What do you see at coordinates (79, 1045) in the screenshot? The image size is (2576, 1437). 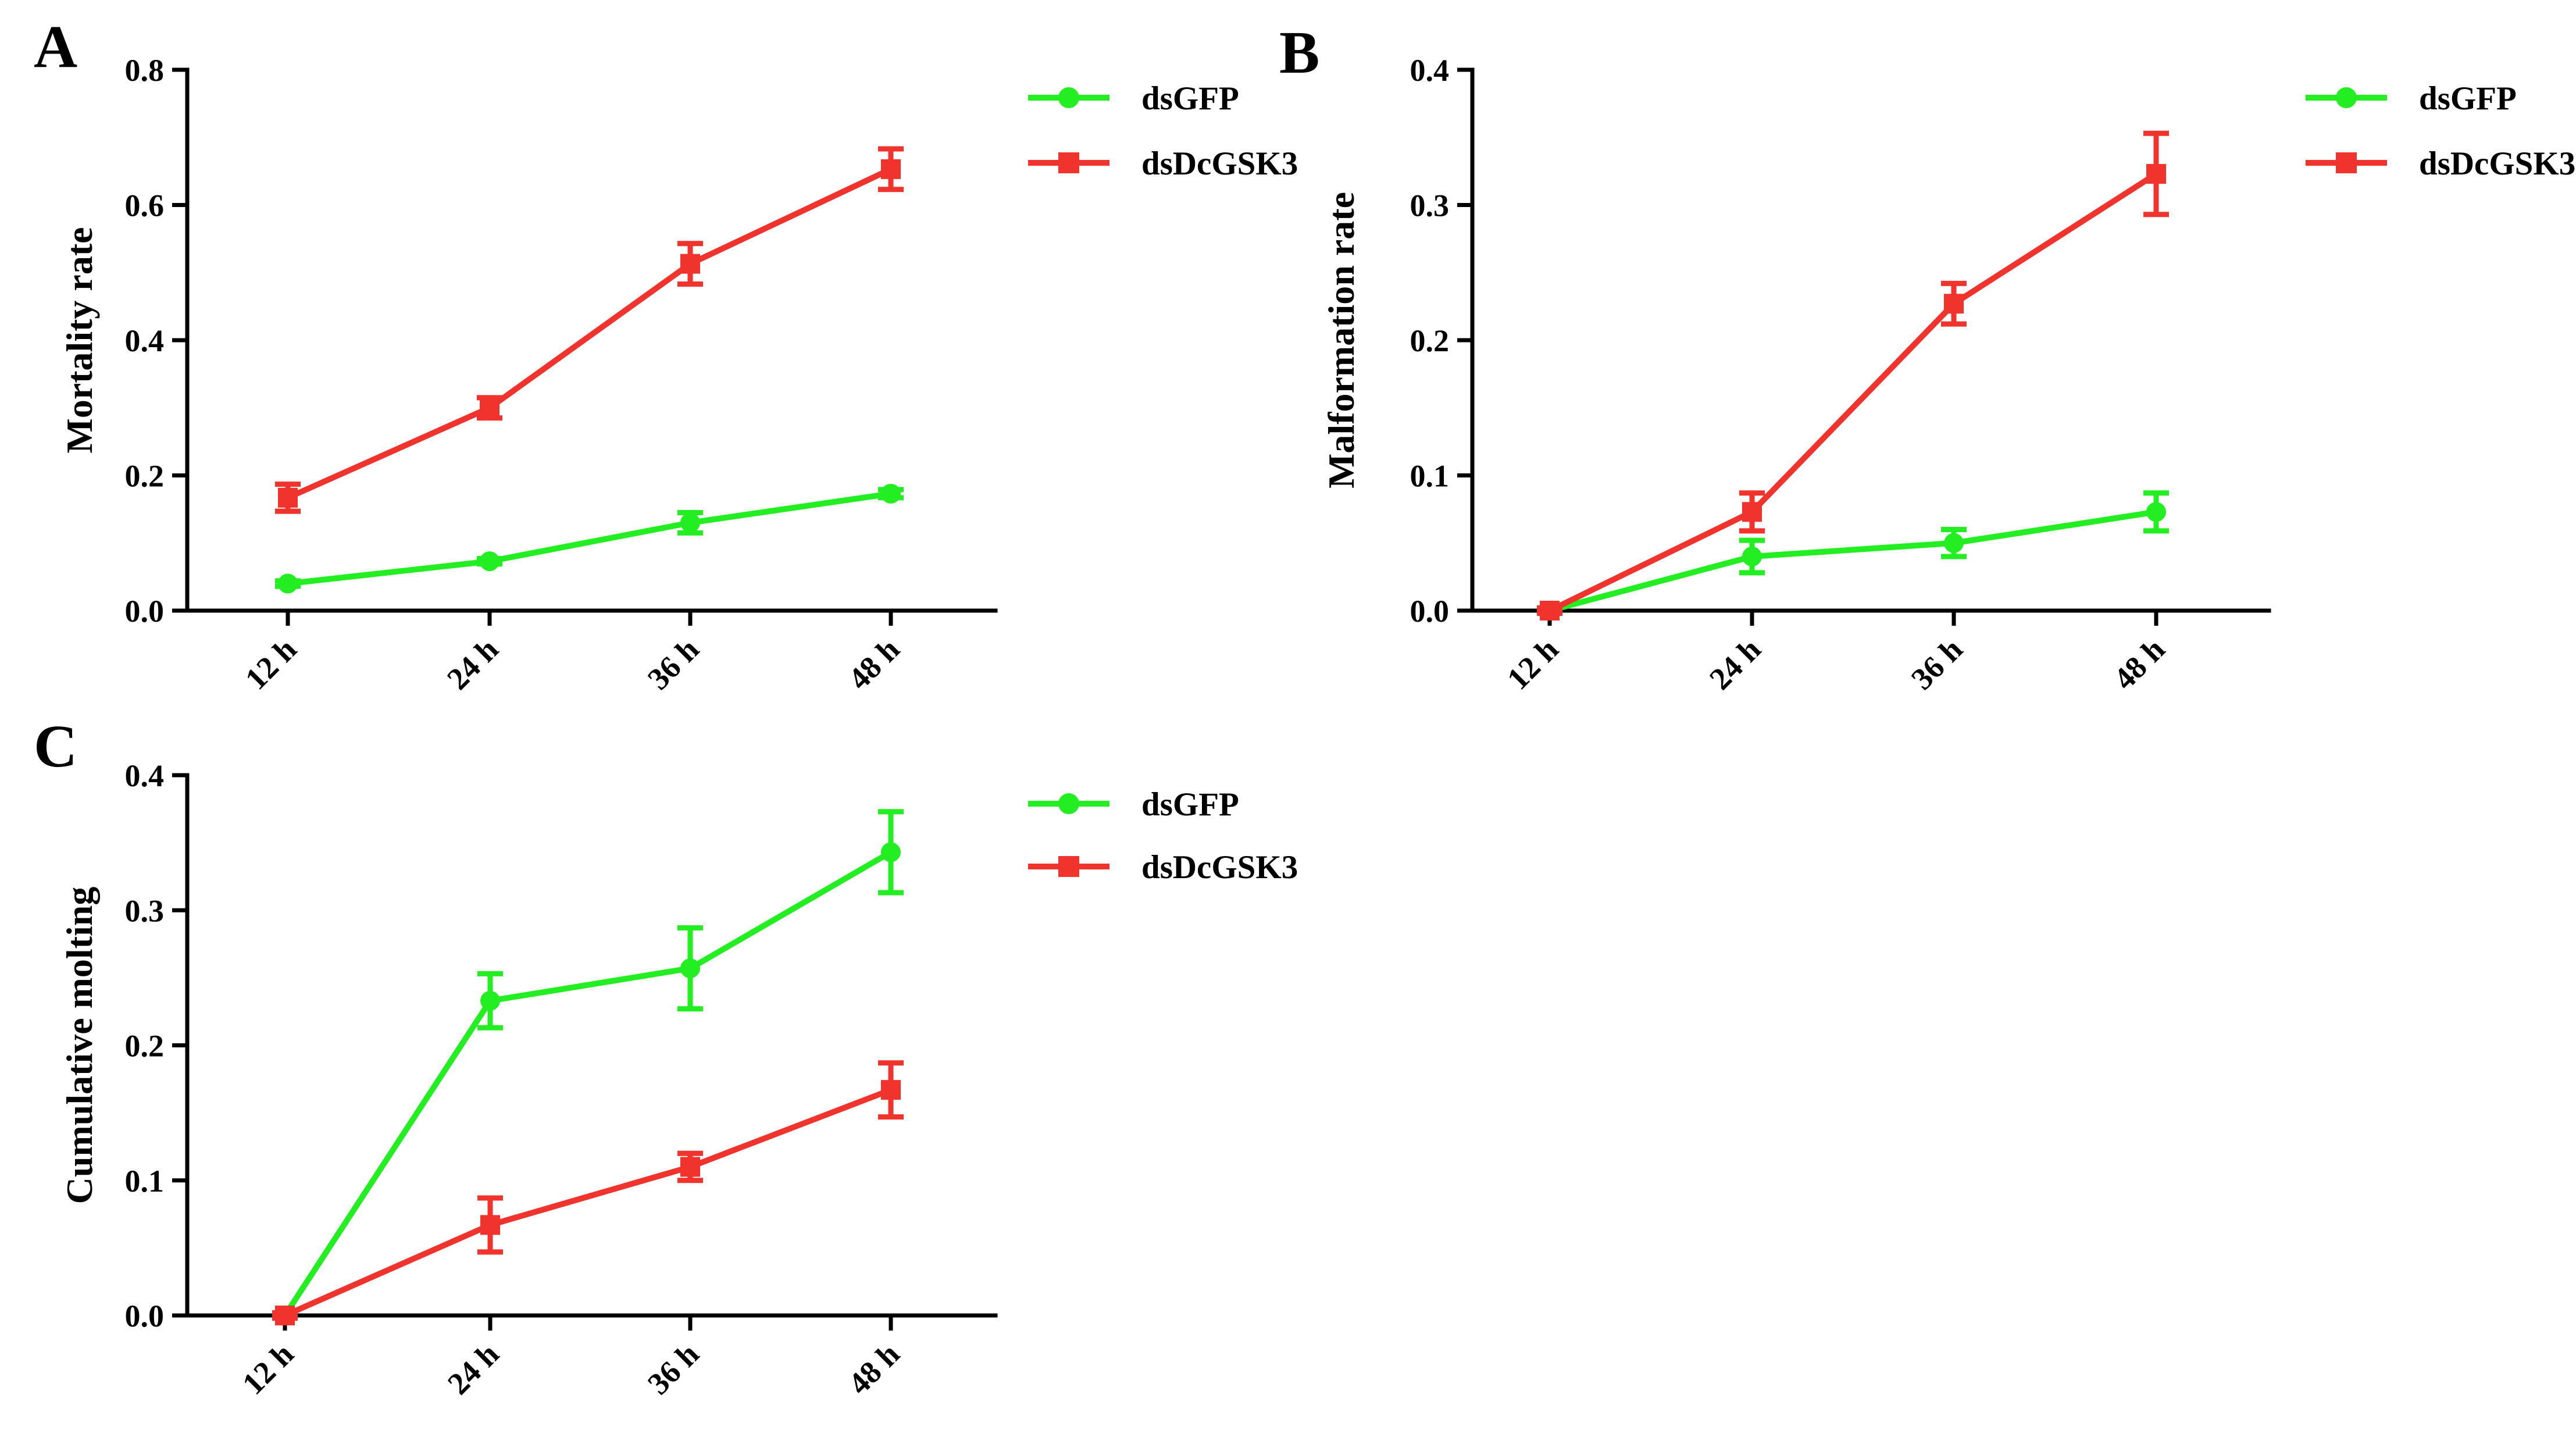 I see `panel-c-y-axis-title: Cumulative molting` at bounding box center [79, 1045].